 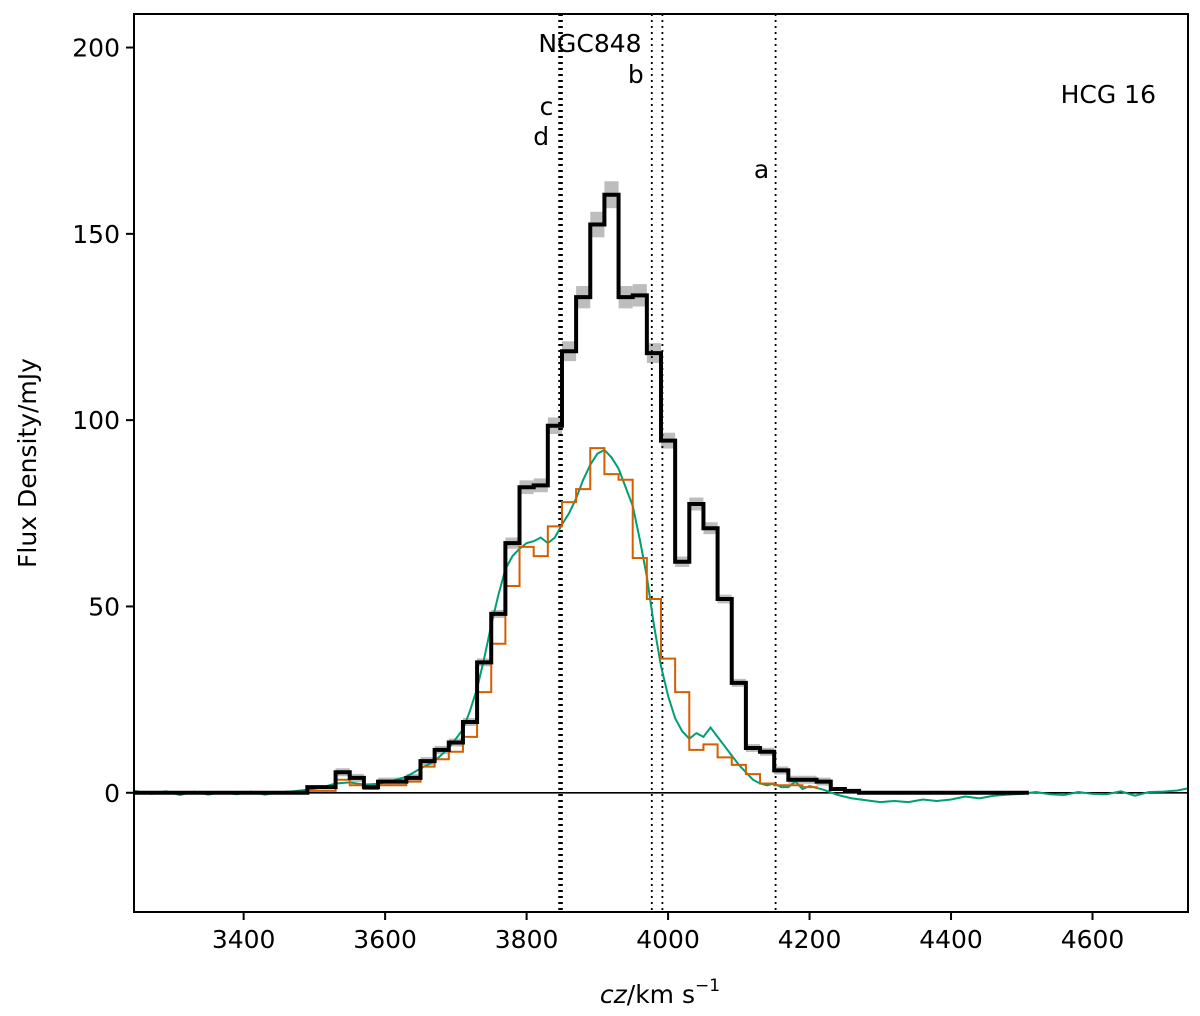 I want to click on series-orange-step, so click(x=562, y=619).